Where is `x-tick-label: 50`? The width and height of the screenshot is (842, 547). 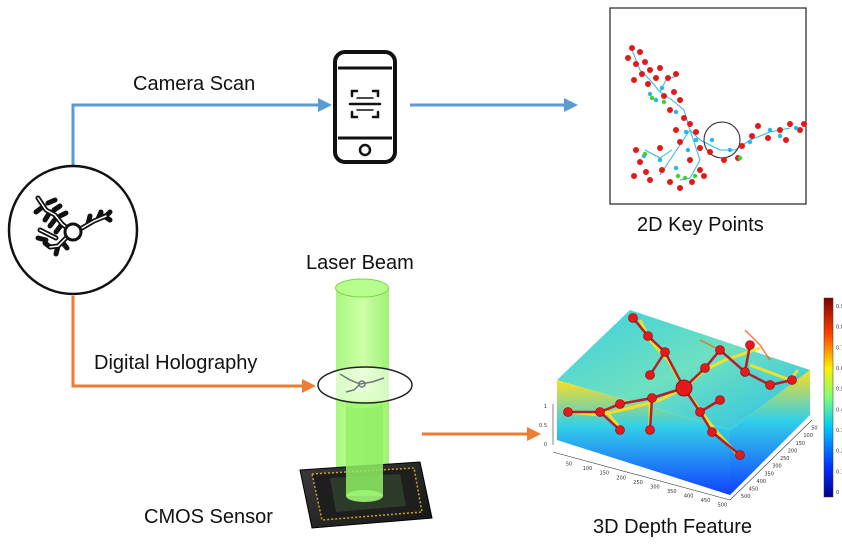
x-tick-label: 50 is located at coordinates (569, 465).